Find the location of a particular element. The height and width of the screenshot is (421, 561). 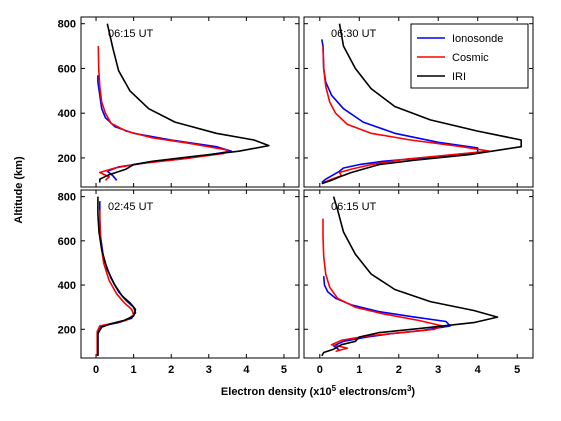

panel-time-label: 06:30 UT is located at coordinates (354, 34).